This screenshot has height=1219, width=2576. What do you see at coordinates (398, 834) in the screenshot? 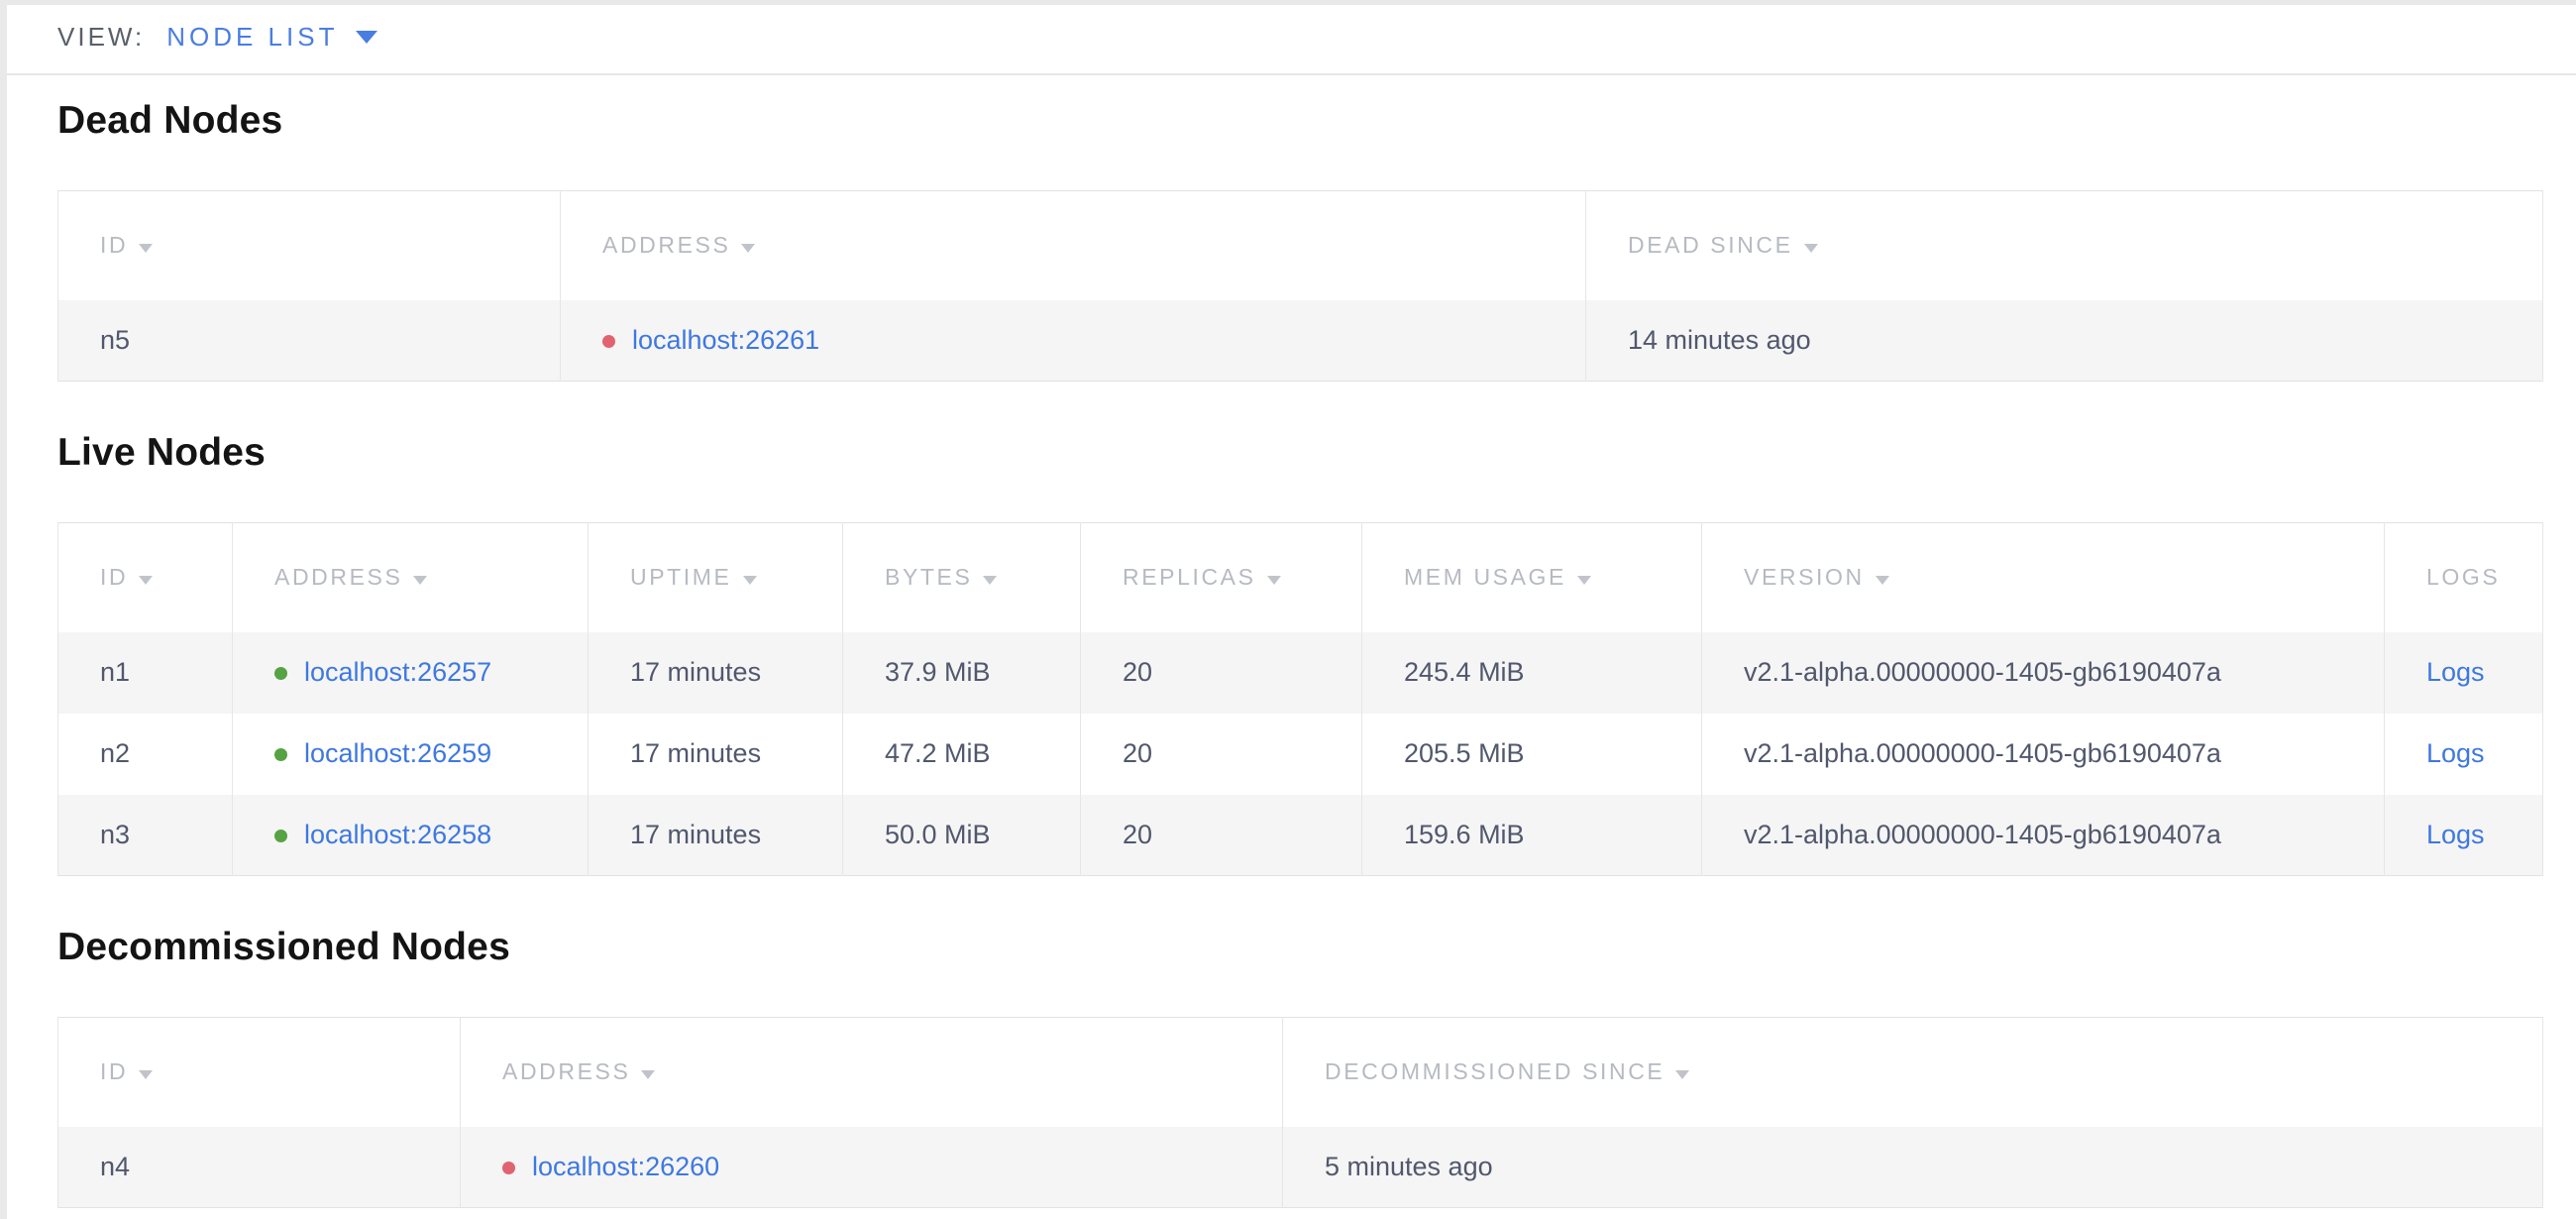
I see `address-link: localhost:26258` at bounding box center [398, 834].